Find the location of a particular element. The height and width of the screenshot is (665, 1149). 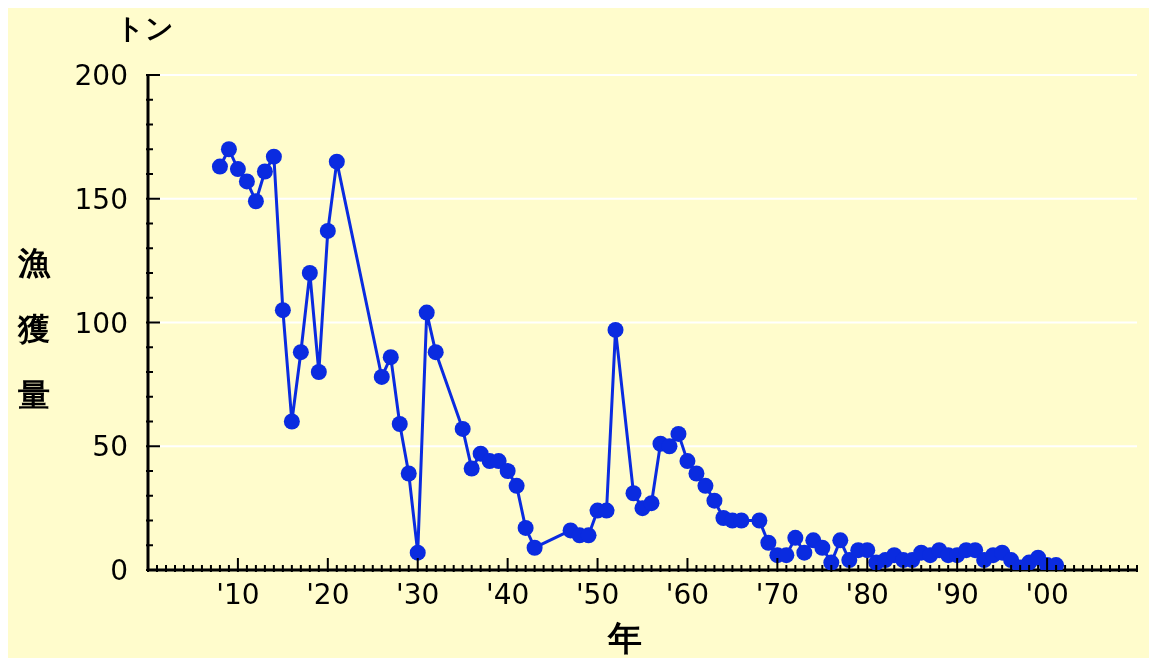

y-tick-label: 0 is located at coordinates (119, 570).